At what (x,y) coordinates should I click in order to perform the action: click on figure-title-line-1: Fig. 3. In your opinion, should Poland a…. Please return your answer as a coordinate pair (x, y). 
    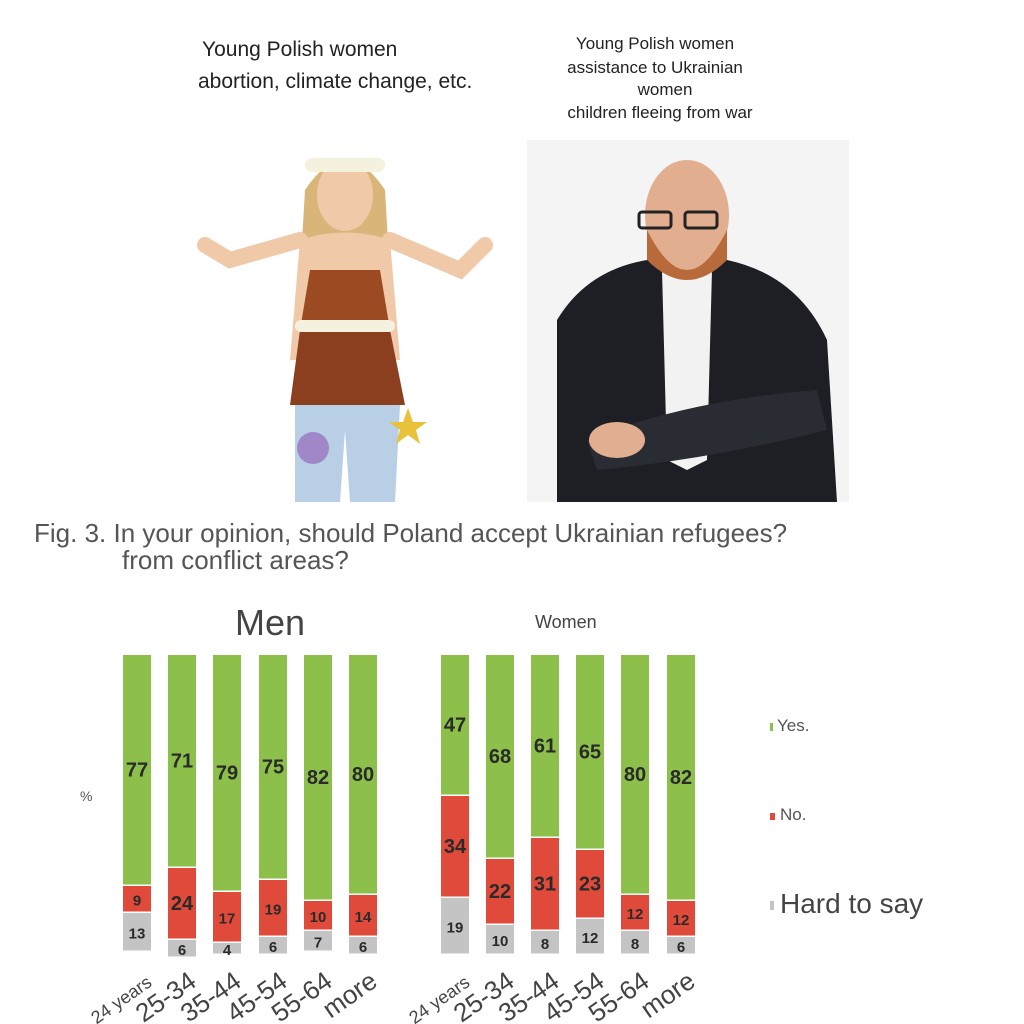
    Looking at the image, I should click on (411, 533).